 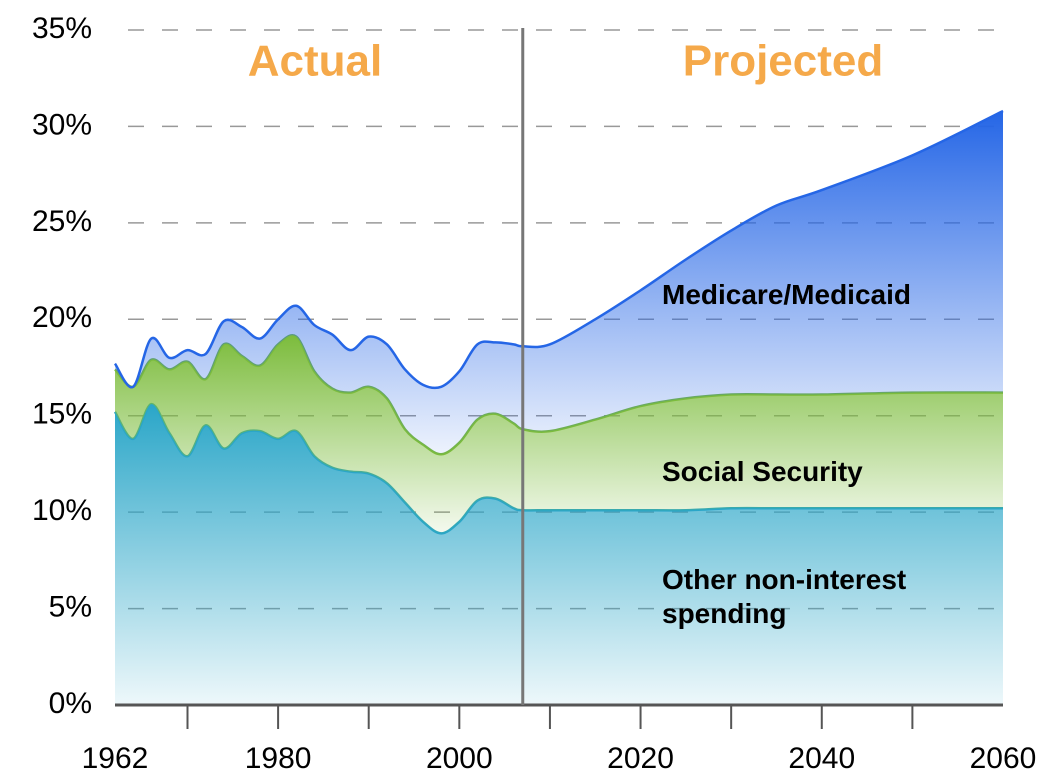 I want to click on y-tick-label: 10%, so click(x=62, y=510).